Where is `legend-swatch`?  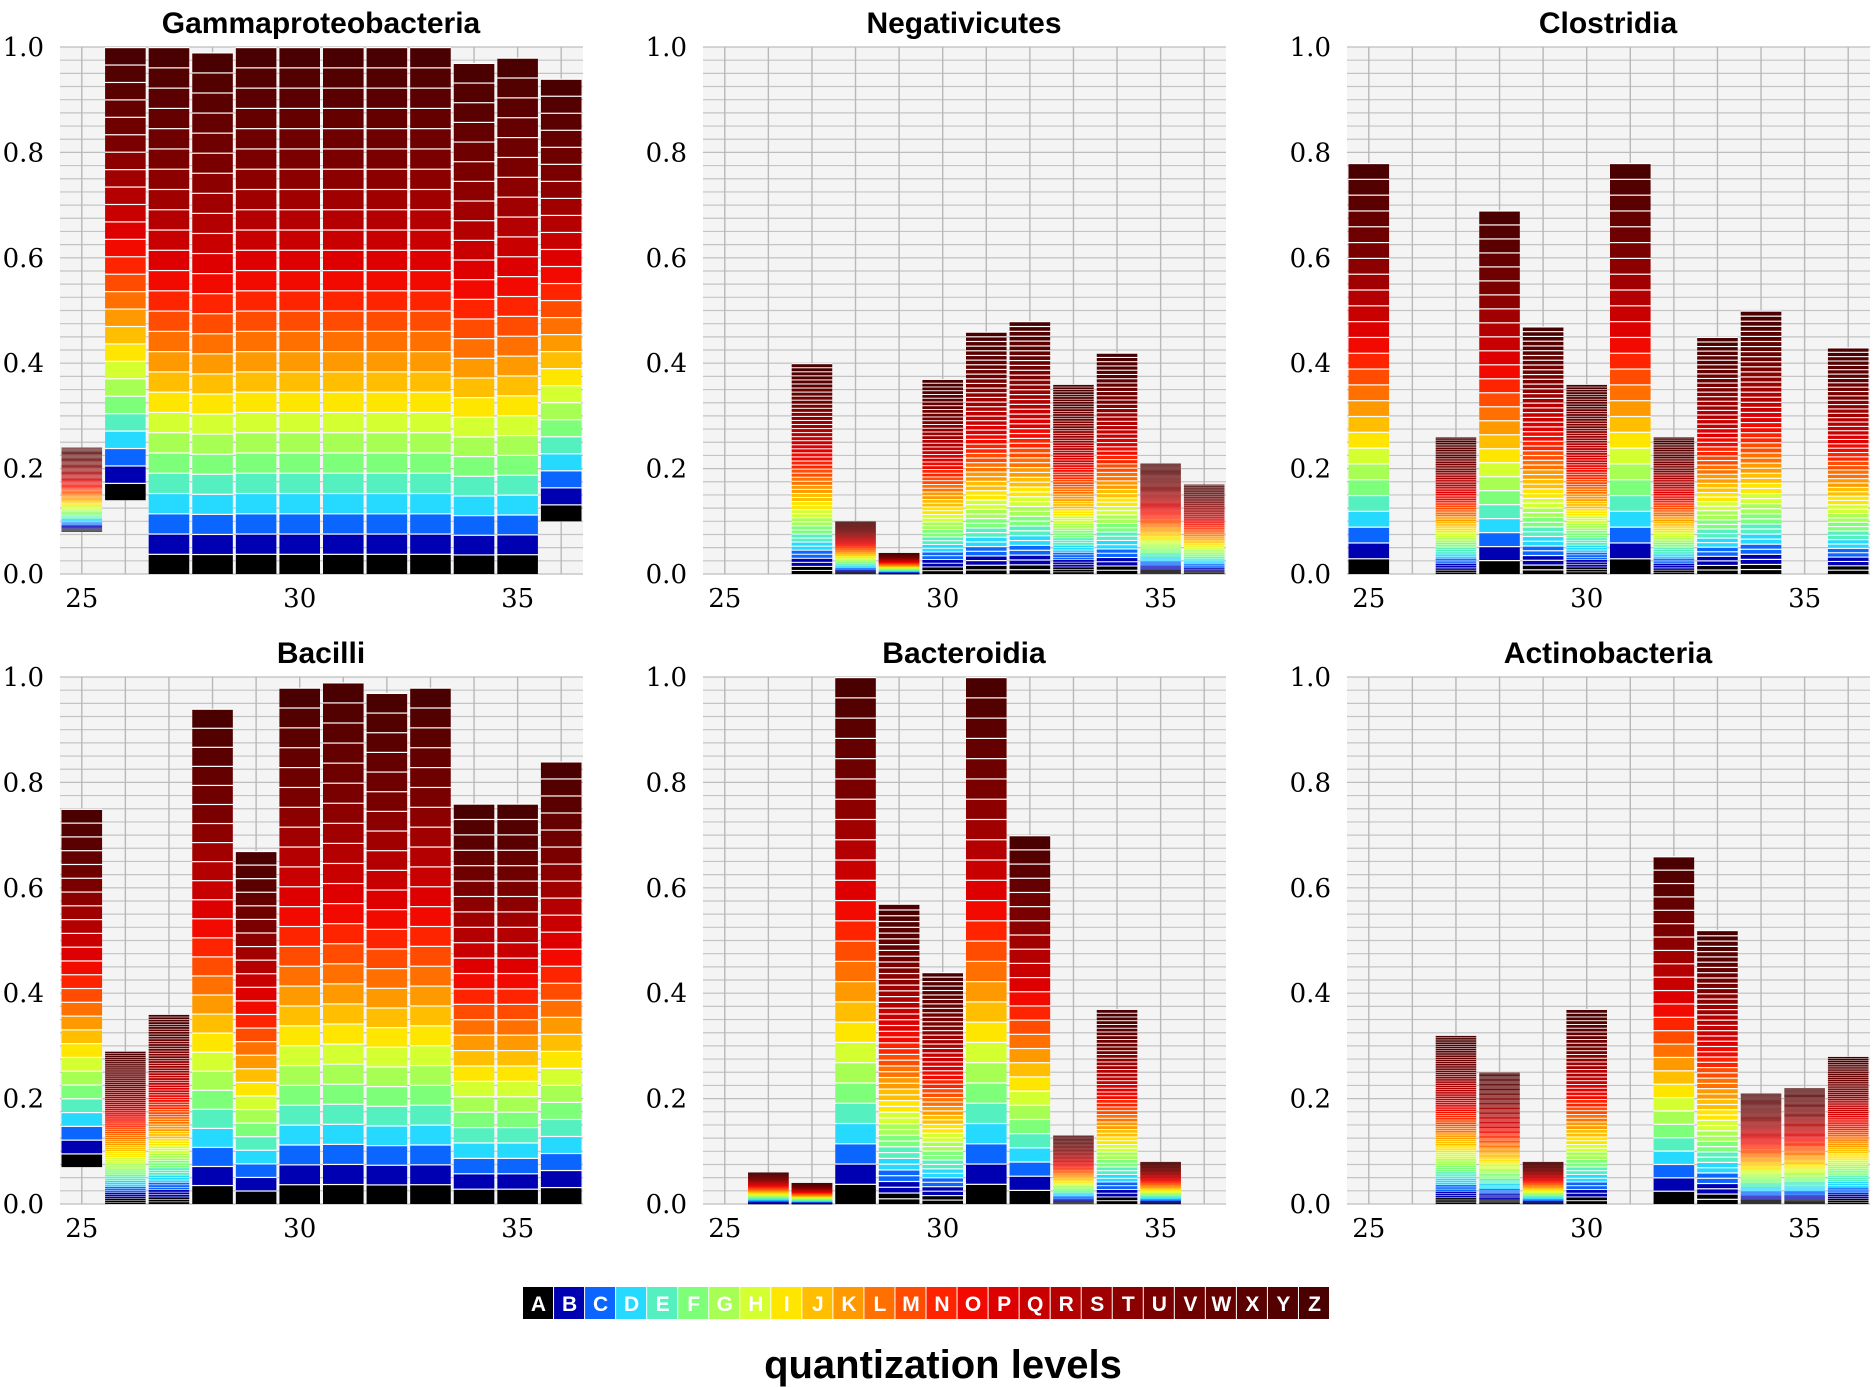 legend-swatch is located at coordinates (1158, 1303).